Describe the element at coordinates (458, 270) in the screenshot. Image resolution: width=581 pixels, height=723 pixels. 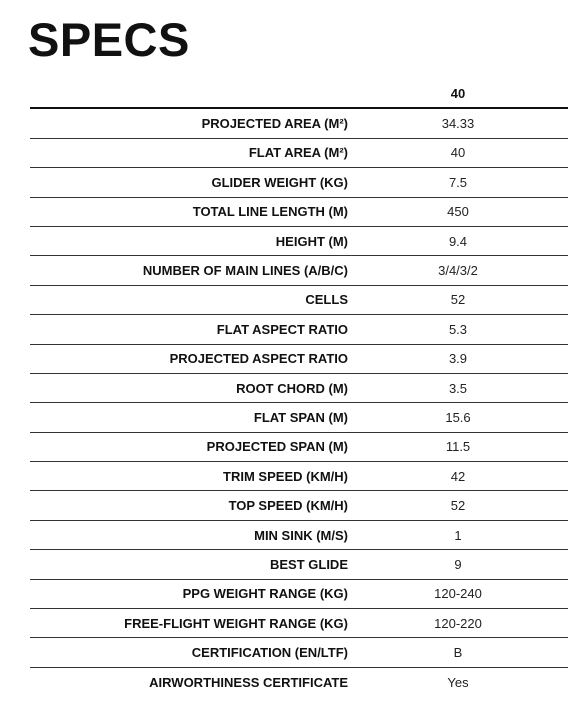
I see `spec-value: 3/4/3/2` at that location.